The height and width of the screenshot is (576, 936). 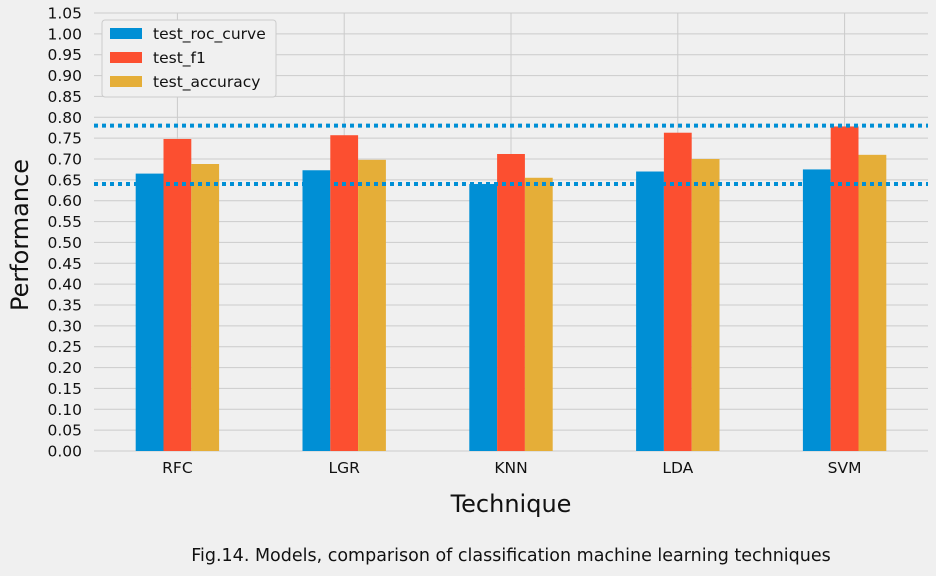 What do you see at coordinates (149, 312) in the screenshot?
I see `bar-test_roc_curve-RFC` at bounding box center [149, 312].